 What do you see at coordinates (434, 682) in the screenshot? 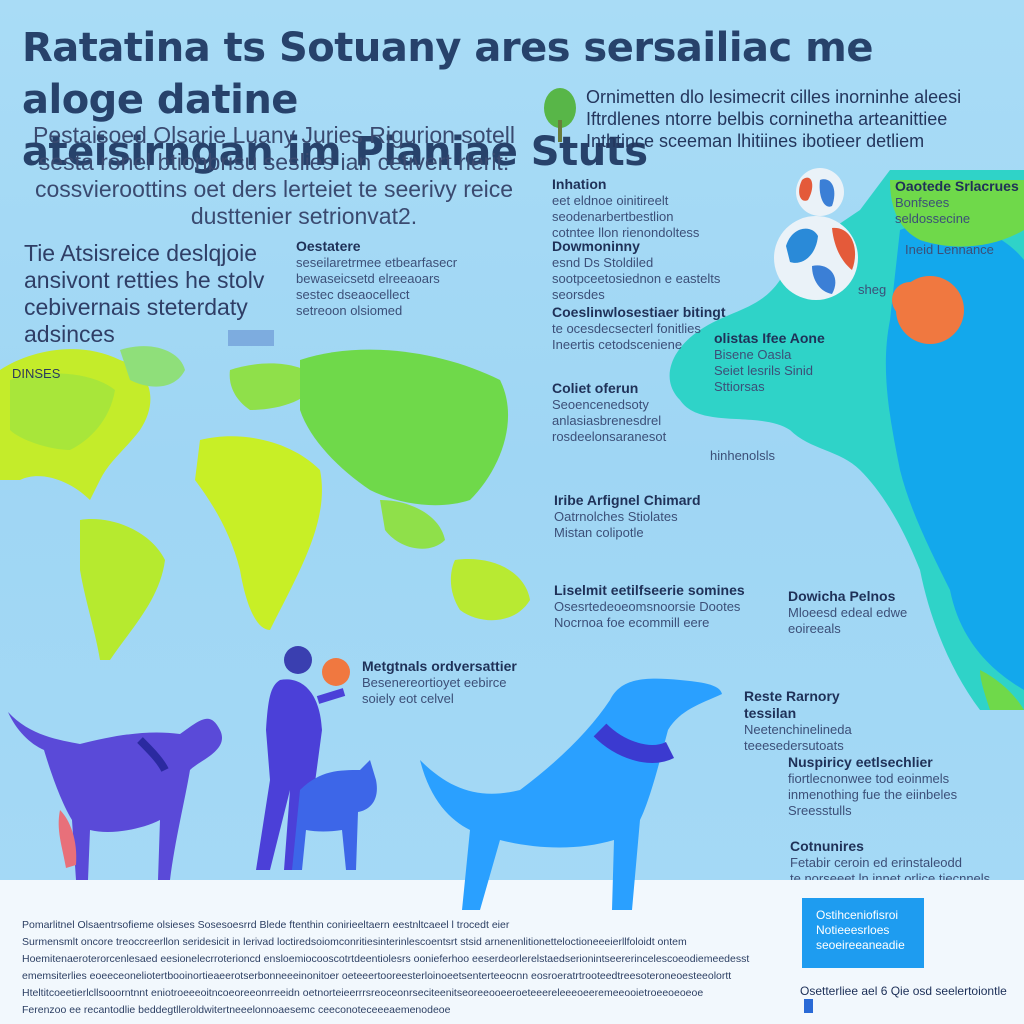
I see `people-caption-line: Besenereortioyet eebirce` at bounding box center [434, 682].